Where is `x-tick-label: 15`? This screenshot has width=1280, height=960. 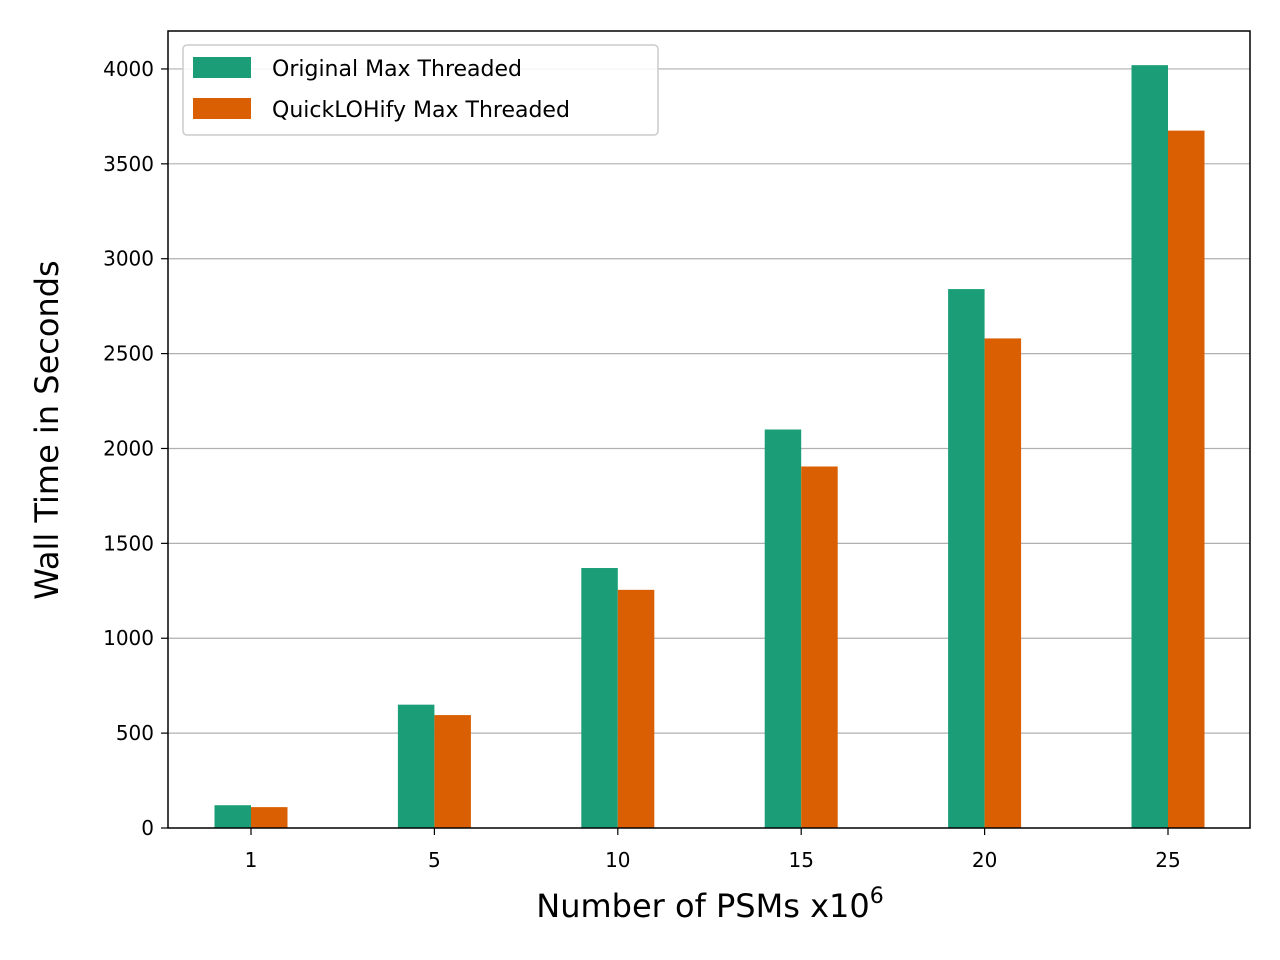
x-tick-label: 15 is located at coordinates (800, 860).